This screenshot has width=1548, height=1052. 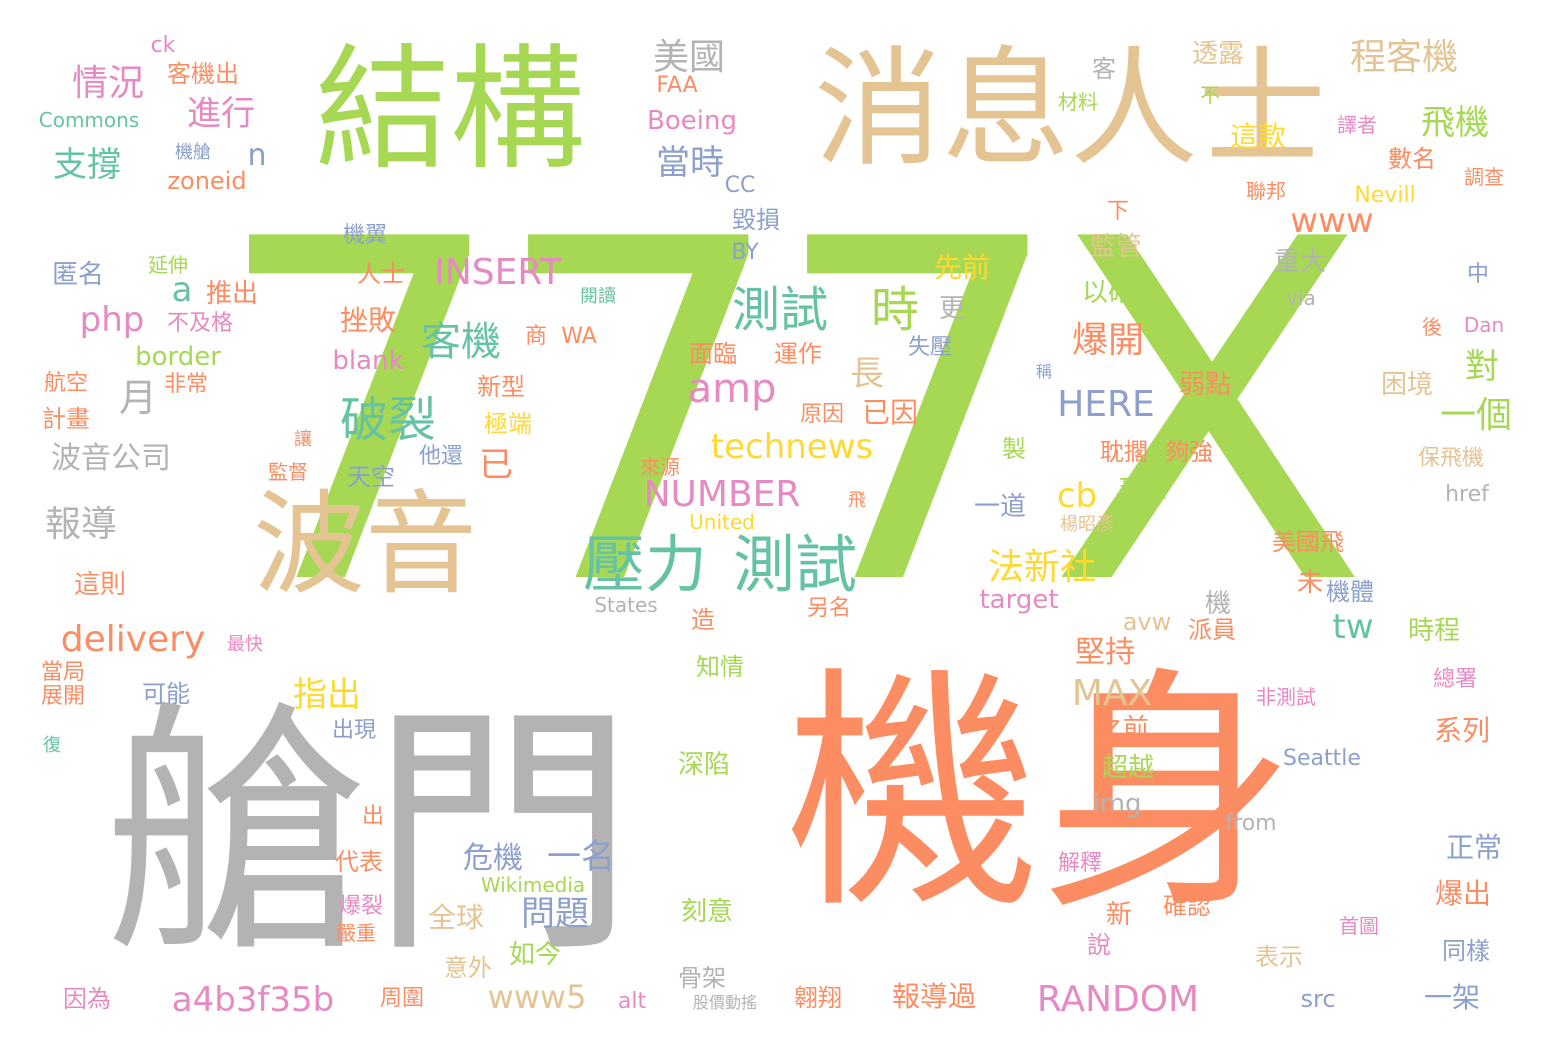 What do you see at coordinates (704, 765) in the screenshot?
I see `cloud-word-深陷: 深陷` at bounding box center [704, 765].